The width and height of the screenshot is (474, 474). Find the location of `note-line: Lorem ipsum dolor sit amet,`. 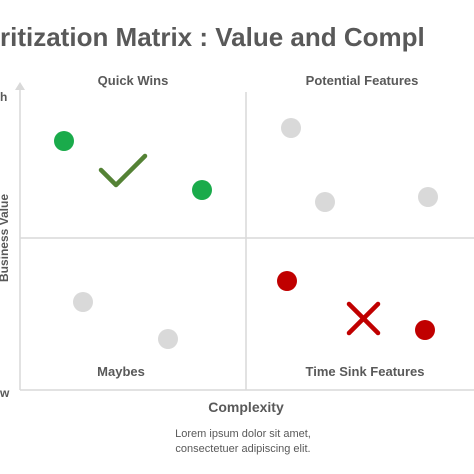

note-line: Lorem ipsum dolor sit amet, is located at coordinates (243, 434).